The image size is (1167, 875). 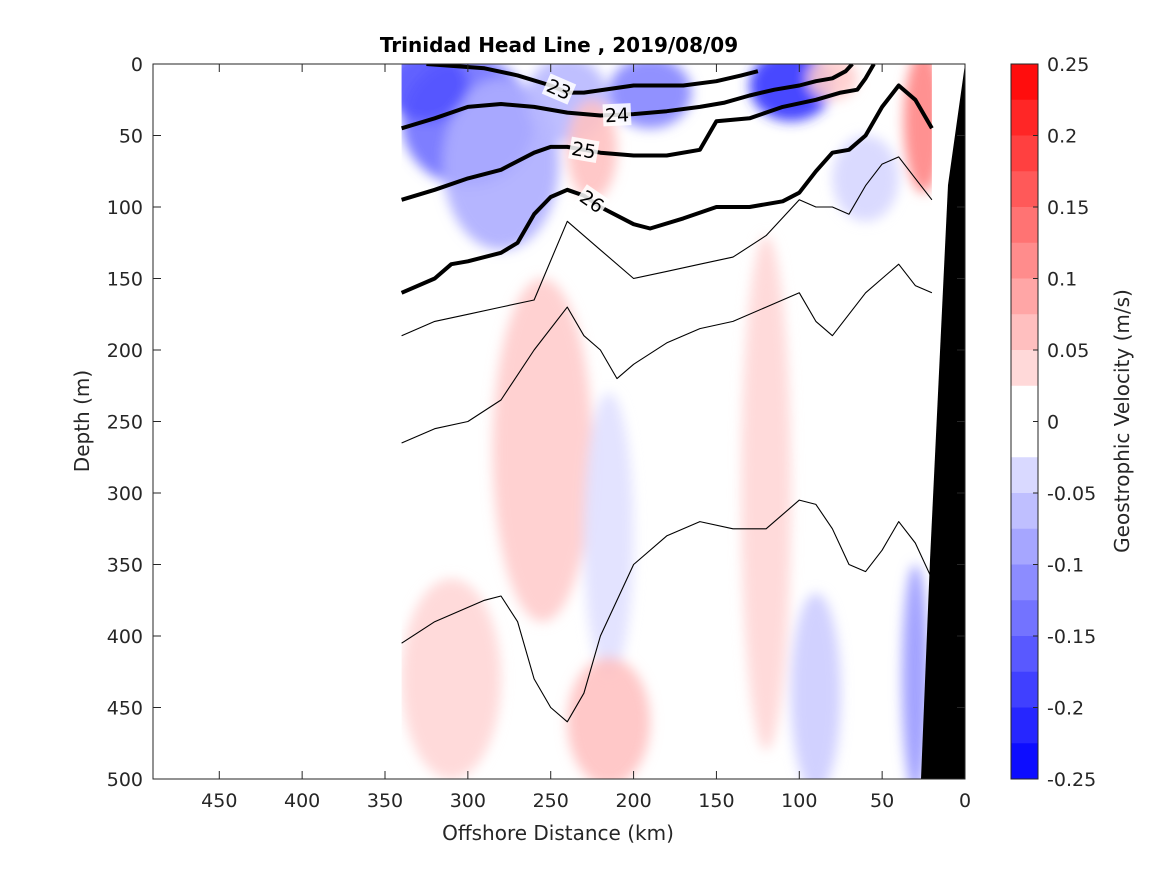 What do you see at coordinates (1062, 280) in the screenshot?
I see `colorbar-tick-label: 0.1` at bounding box center [1062, 280].